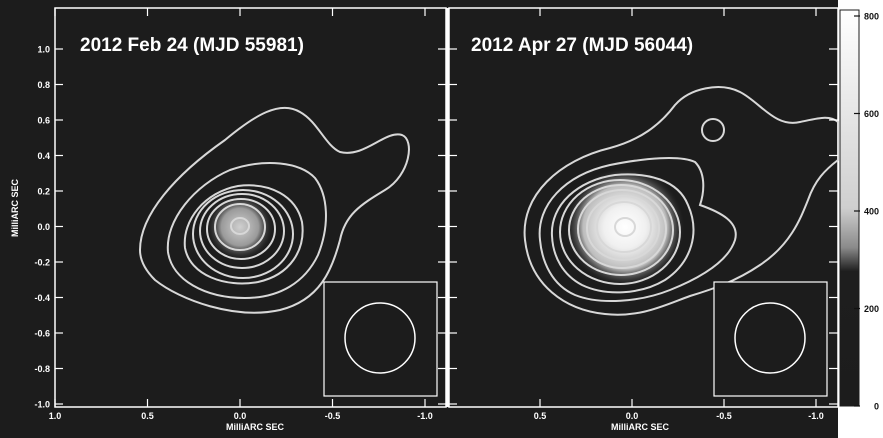 This screenshot has height=438, width=883. What do you see at coordinates (871, 17) in the screenshot?
I see `colorbar-tick-label: 800` at bounding box center [871, 17].